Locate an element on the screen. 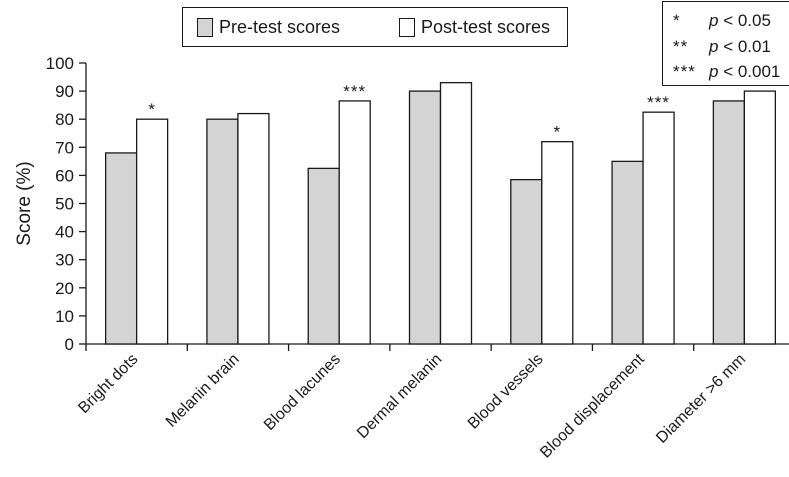 This screenshot has height=477, width=789. sig-text-3: p < 0.001 is located at coordinates (744, 72).